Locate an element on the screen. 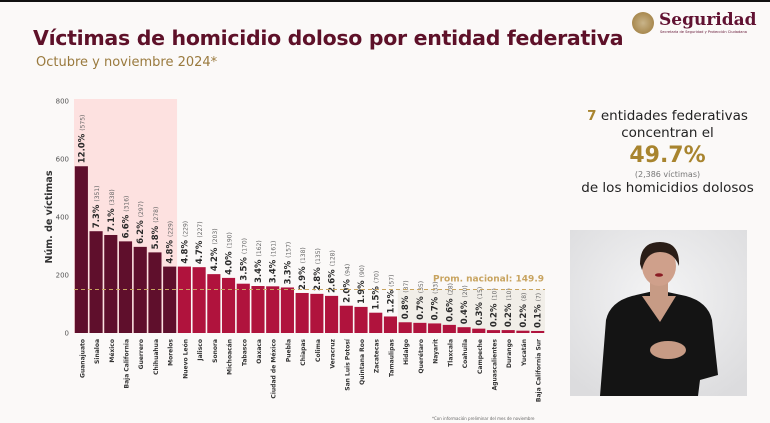 This screenshot has height=423, width=770. percent-label: 1.9% is located at coordinates (362, 292).